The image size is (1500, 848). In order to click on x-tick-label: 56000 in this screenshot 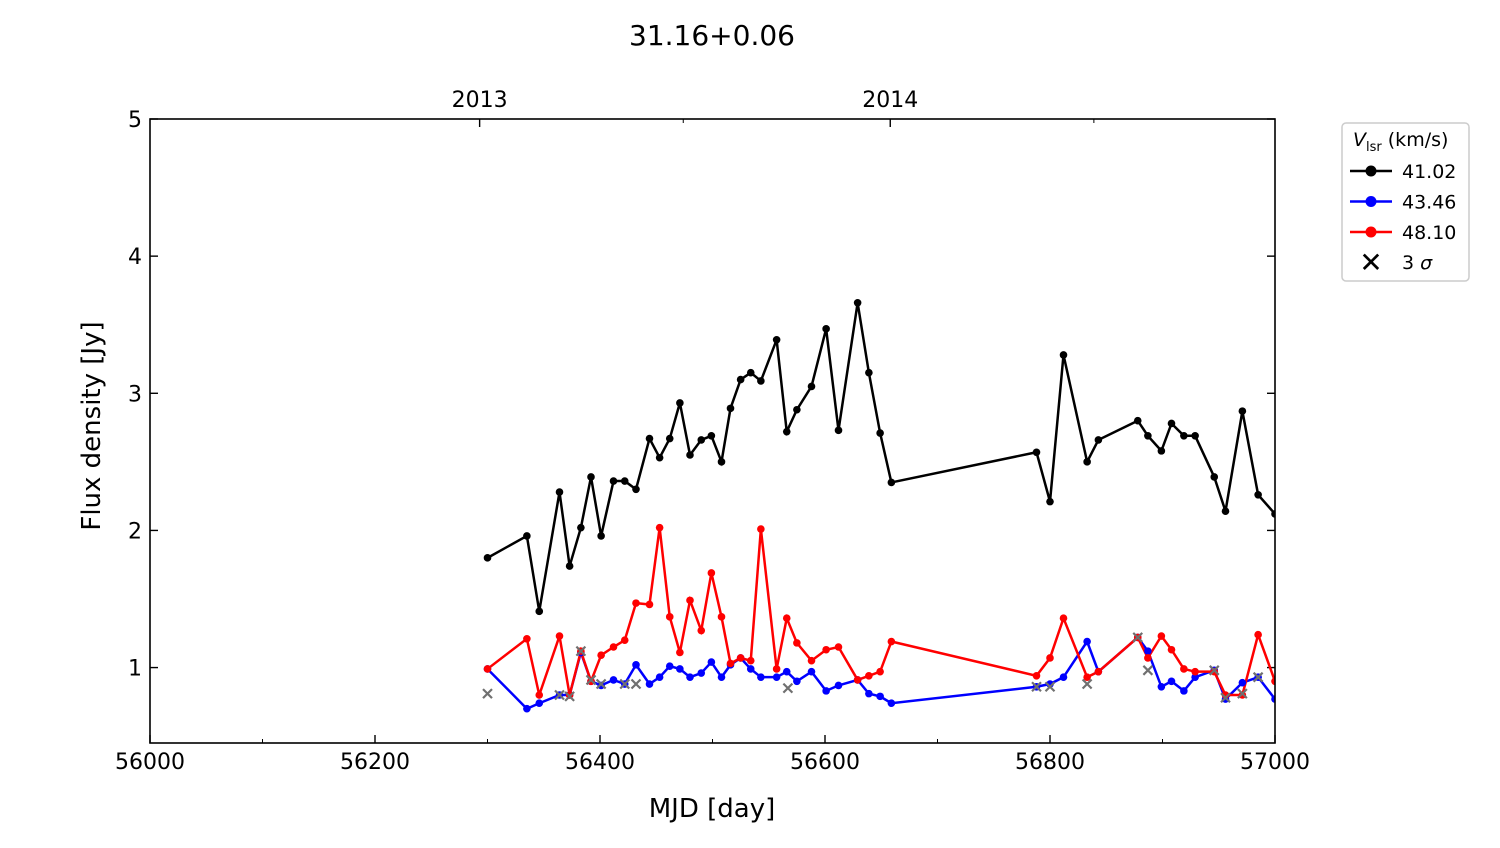, I will do `click(150, 762)`.